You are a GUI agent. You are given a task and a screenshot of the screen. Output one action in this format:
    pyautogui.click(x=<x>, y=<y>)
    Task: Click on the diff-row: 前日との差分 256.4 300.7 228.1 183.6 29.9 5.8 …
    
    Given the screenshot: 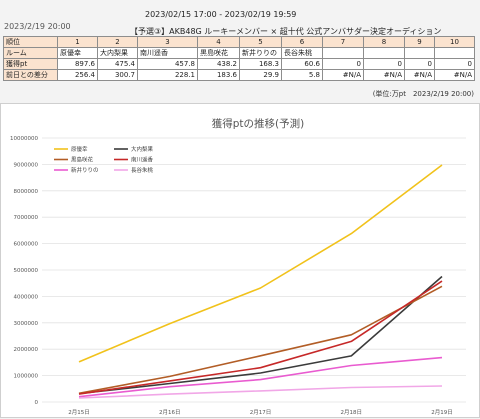 What is the action you would take?
    pyautogui.click(x=239, y=75)
    